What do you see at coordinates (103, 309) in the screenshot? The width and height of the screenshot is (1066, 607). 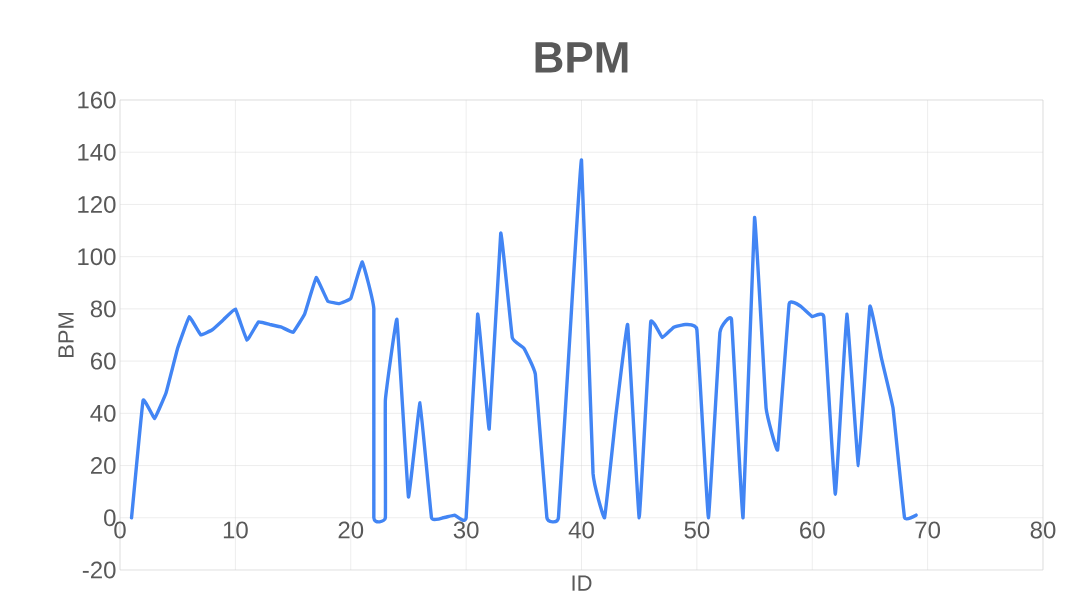 I see `y-tick-label: 80` at bounding box center [103, 309].